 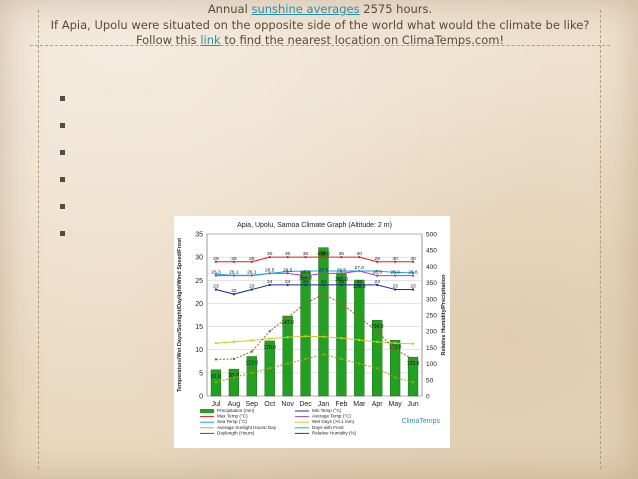 What do you see at coordinates (323, 404) in the screenshot?
I see `x-tick-label: Jan` at bounding box center [323, 404].